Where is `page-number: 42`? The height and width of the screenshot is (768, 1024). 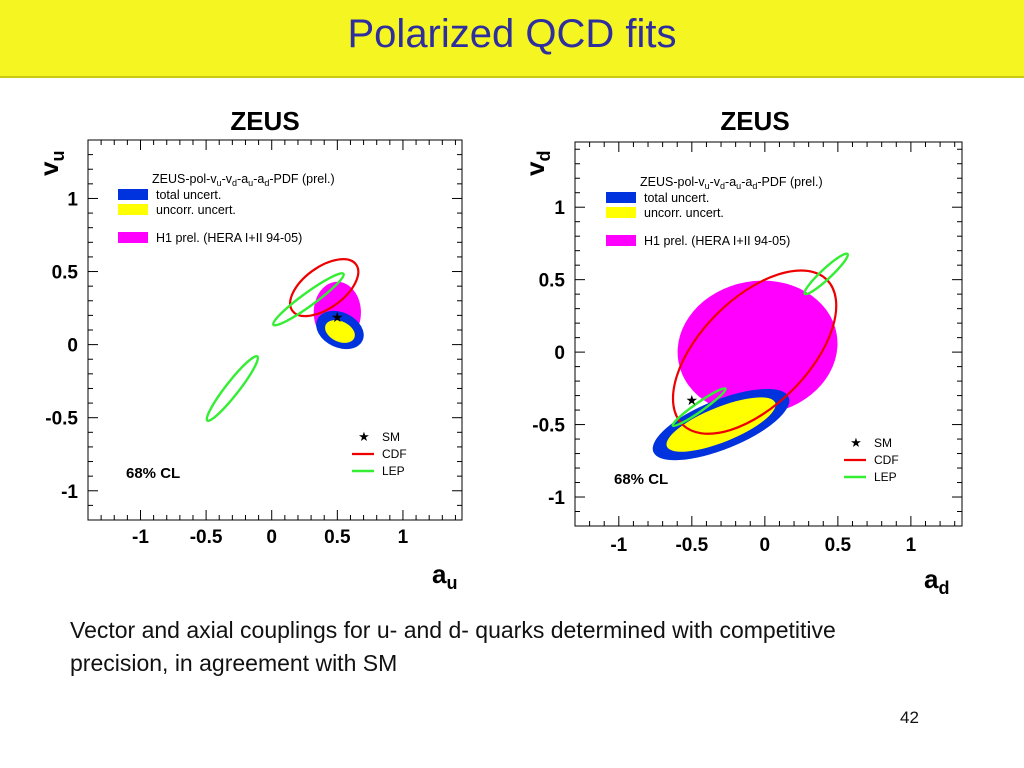
page-number: 42 is located at coordinates (909, 717).